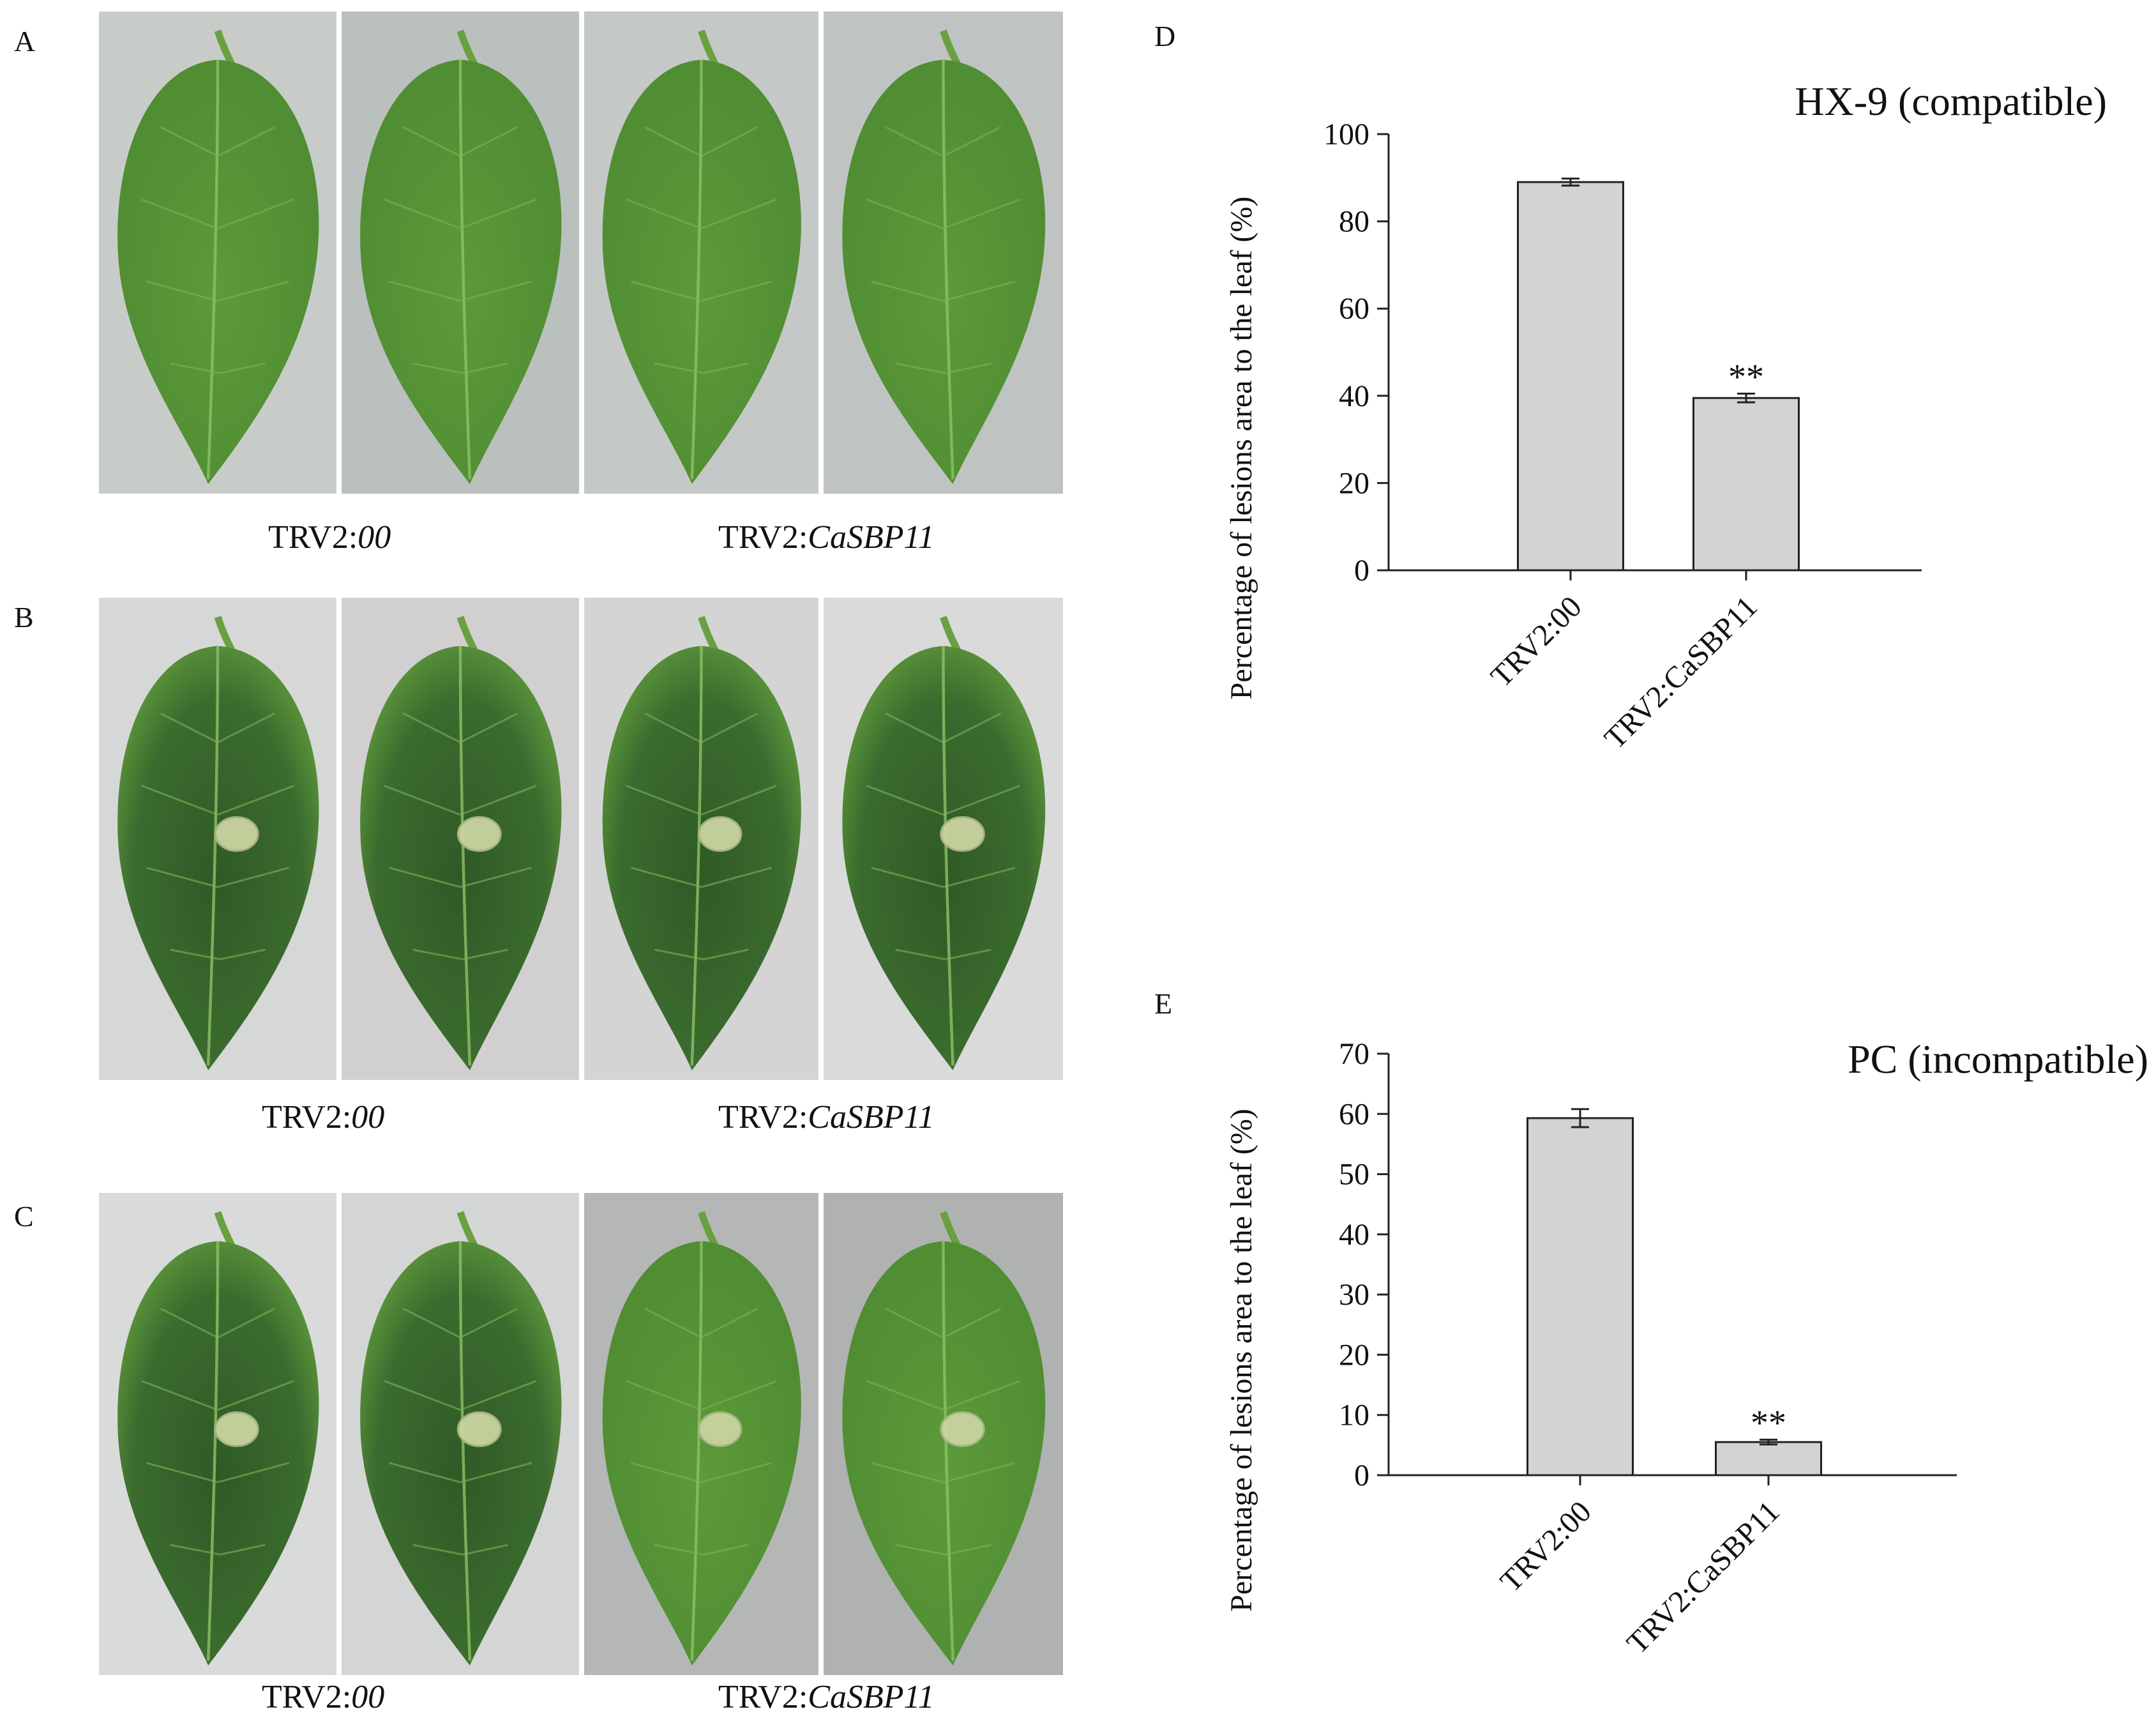 This screenshot has width=2156, height=1730. What do you see at coordinates (1746, 377) in the screenshot?
I see `chart-d-significance-label: **` at bounding box center [1746, 377].